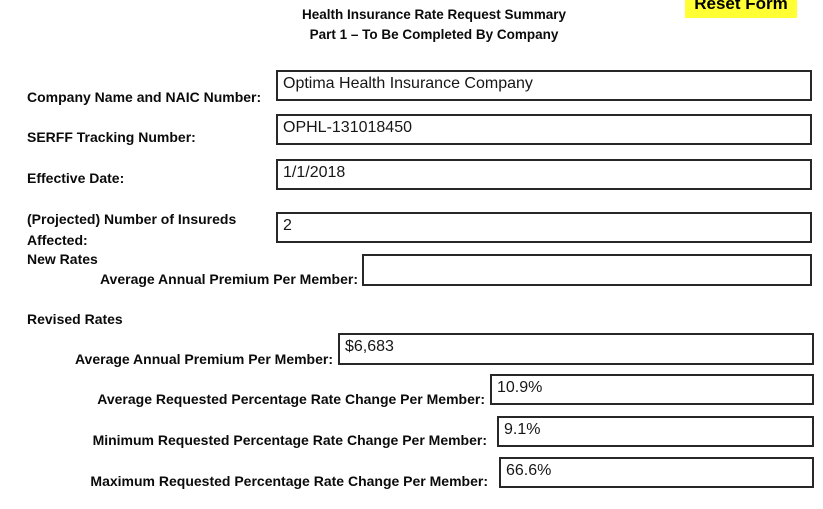  What do you see at coordinates (144, 97) in the screenshot?
I see `company-name-label: Company Name and NAIC Number:` at bounding box center [144, 97].